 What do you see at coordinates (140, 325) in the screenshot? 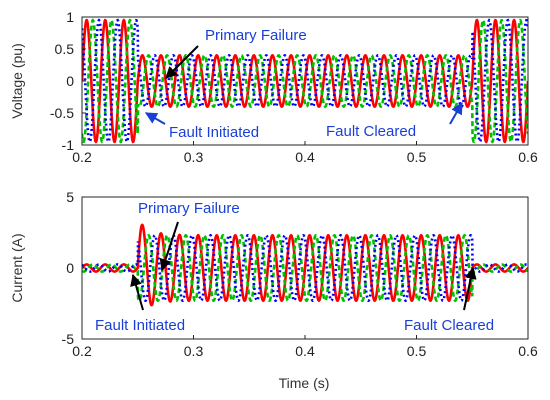
I see `current-fault-initiated-label: Fault Initiated` at bounding box center [140, 325].